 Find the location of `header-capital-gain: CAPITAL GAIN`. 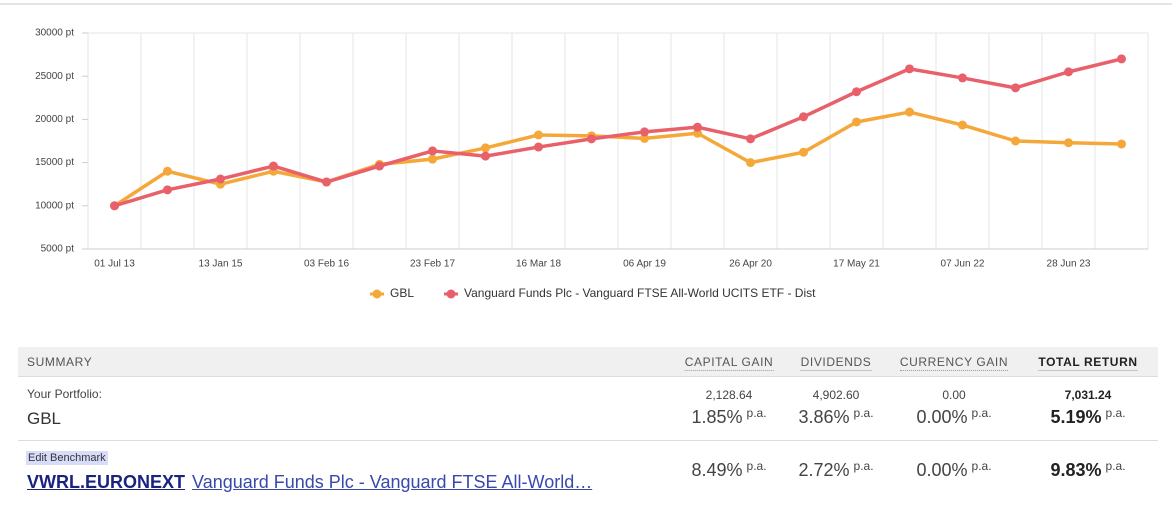

header-capital-gain: CAPITAL GAIN is located at coordinates (729, 363).